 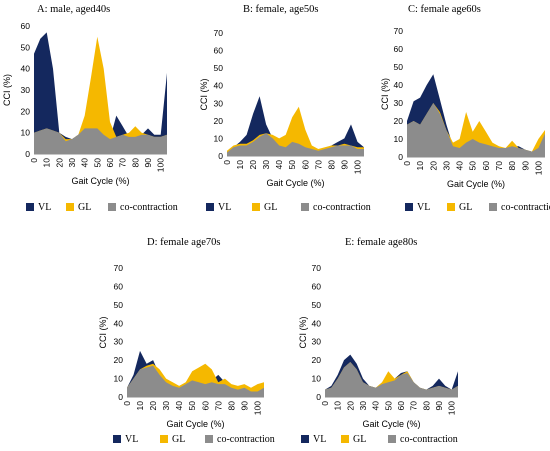 I want to click on panel-c-x-tick-label: 70, so click(x=499, y=166).